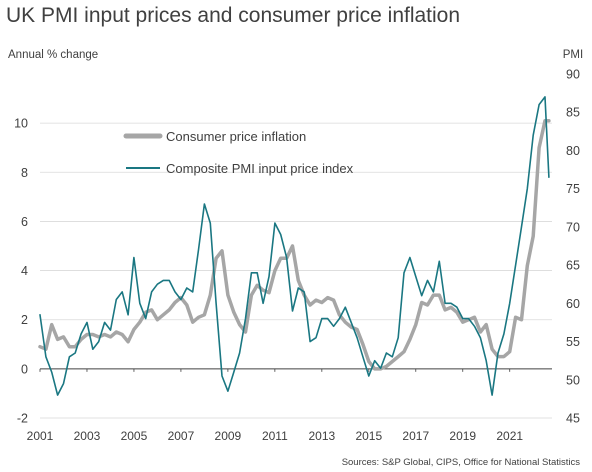 The height and width of the screenshot is (472, 592). What do you see at coordinates (24, 320) in the screenshot?
I see `y-left-tick-label: 2` at bounding box center [24, 320].